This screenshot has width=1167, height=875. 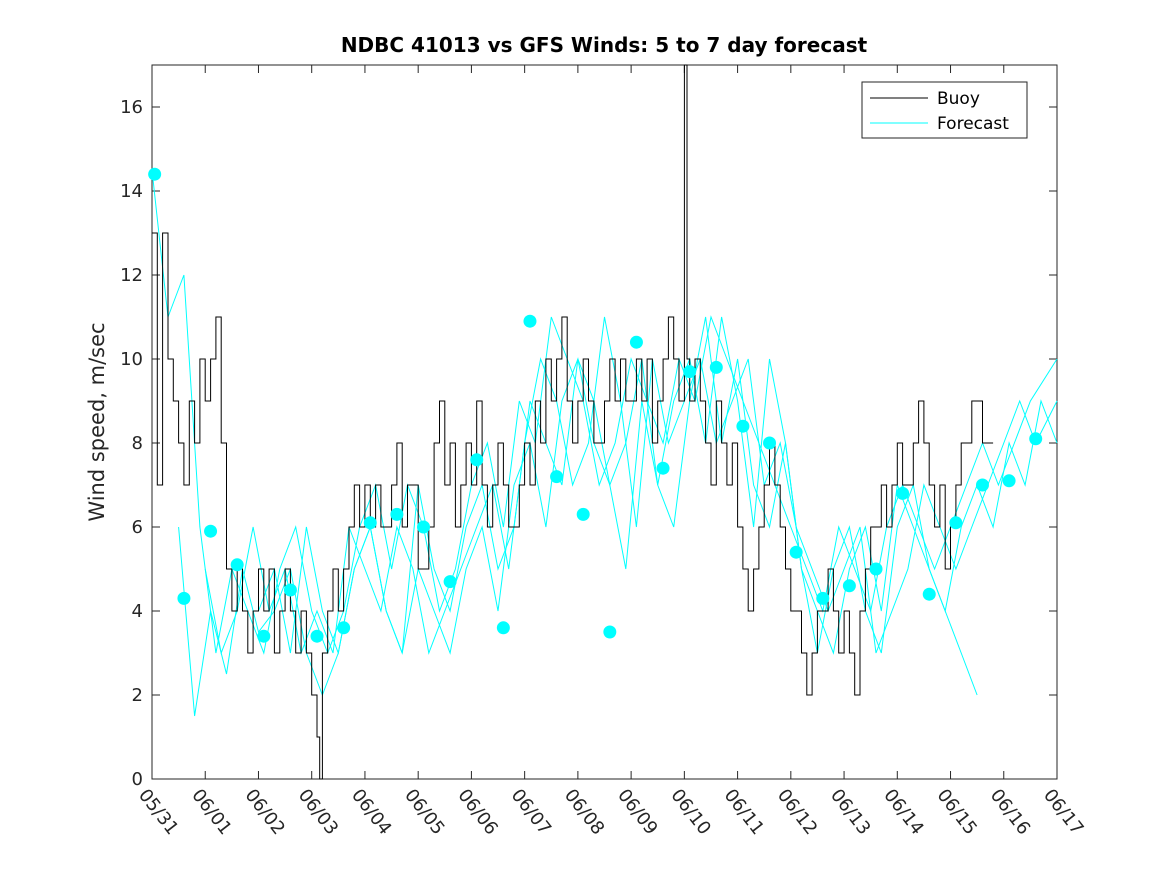 What do you see at coordinates (958, 99) in the screenshot?
I see `legend-label-buoy: Buoy` at bounding box center [958, 99].